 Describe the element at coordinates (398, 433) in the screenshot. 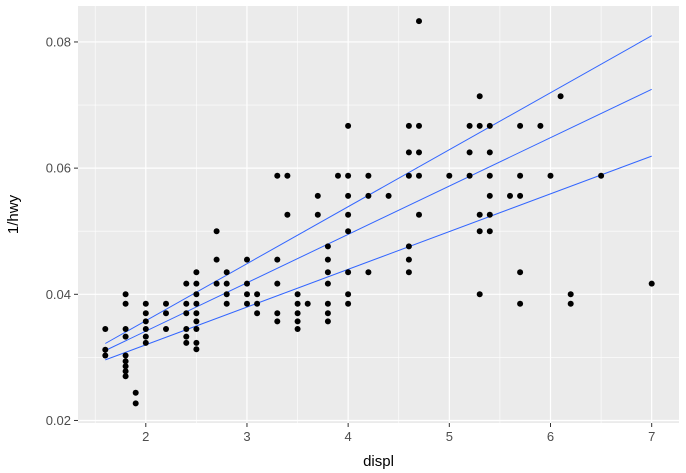

I see `x-axis-ticks: 2 3 4 5 6 7` at that location.